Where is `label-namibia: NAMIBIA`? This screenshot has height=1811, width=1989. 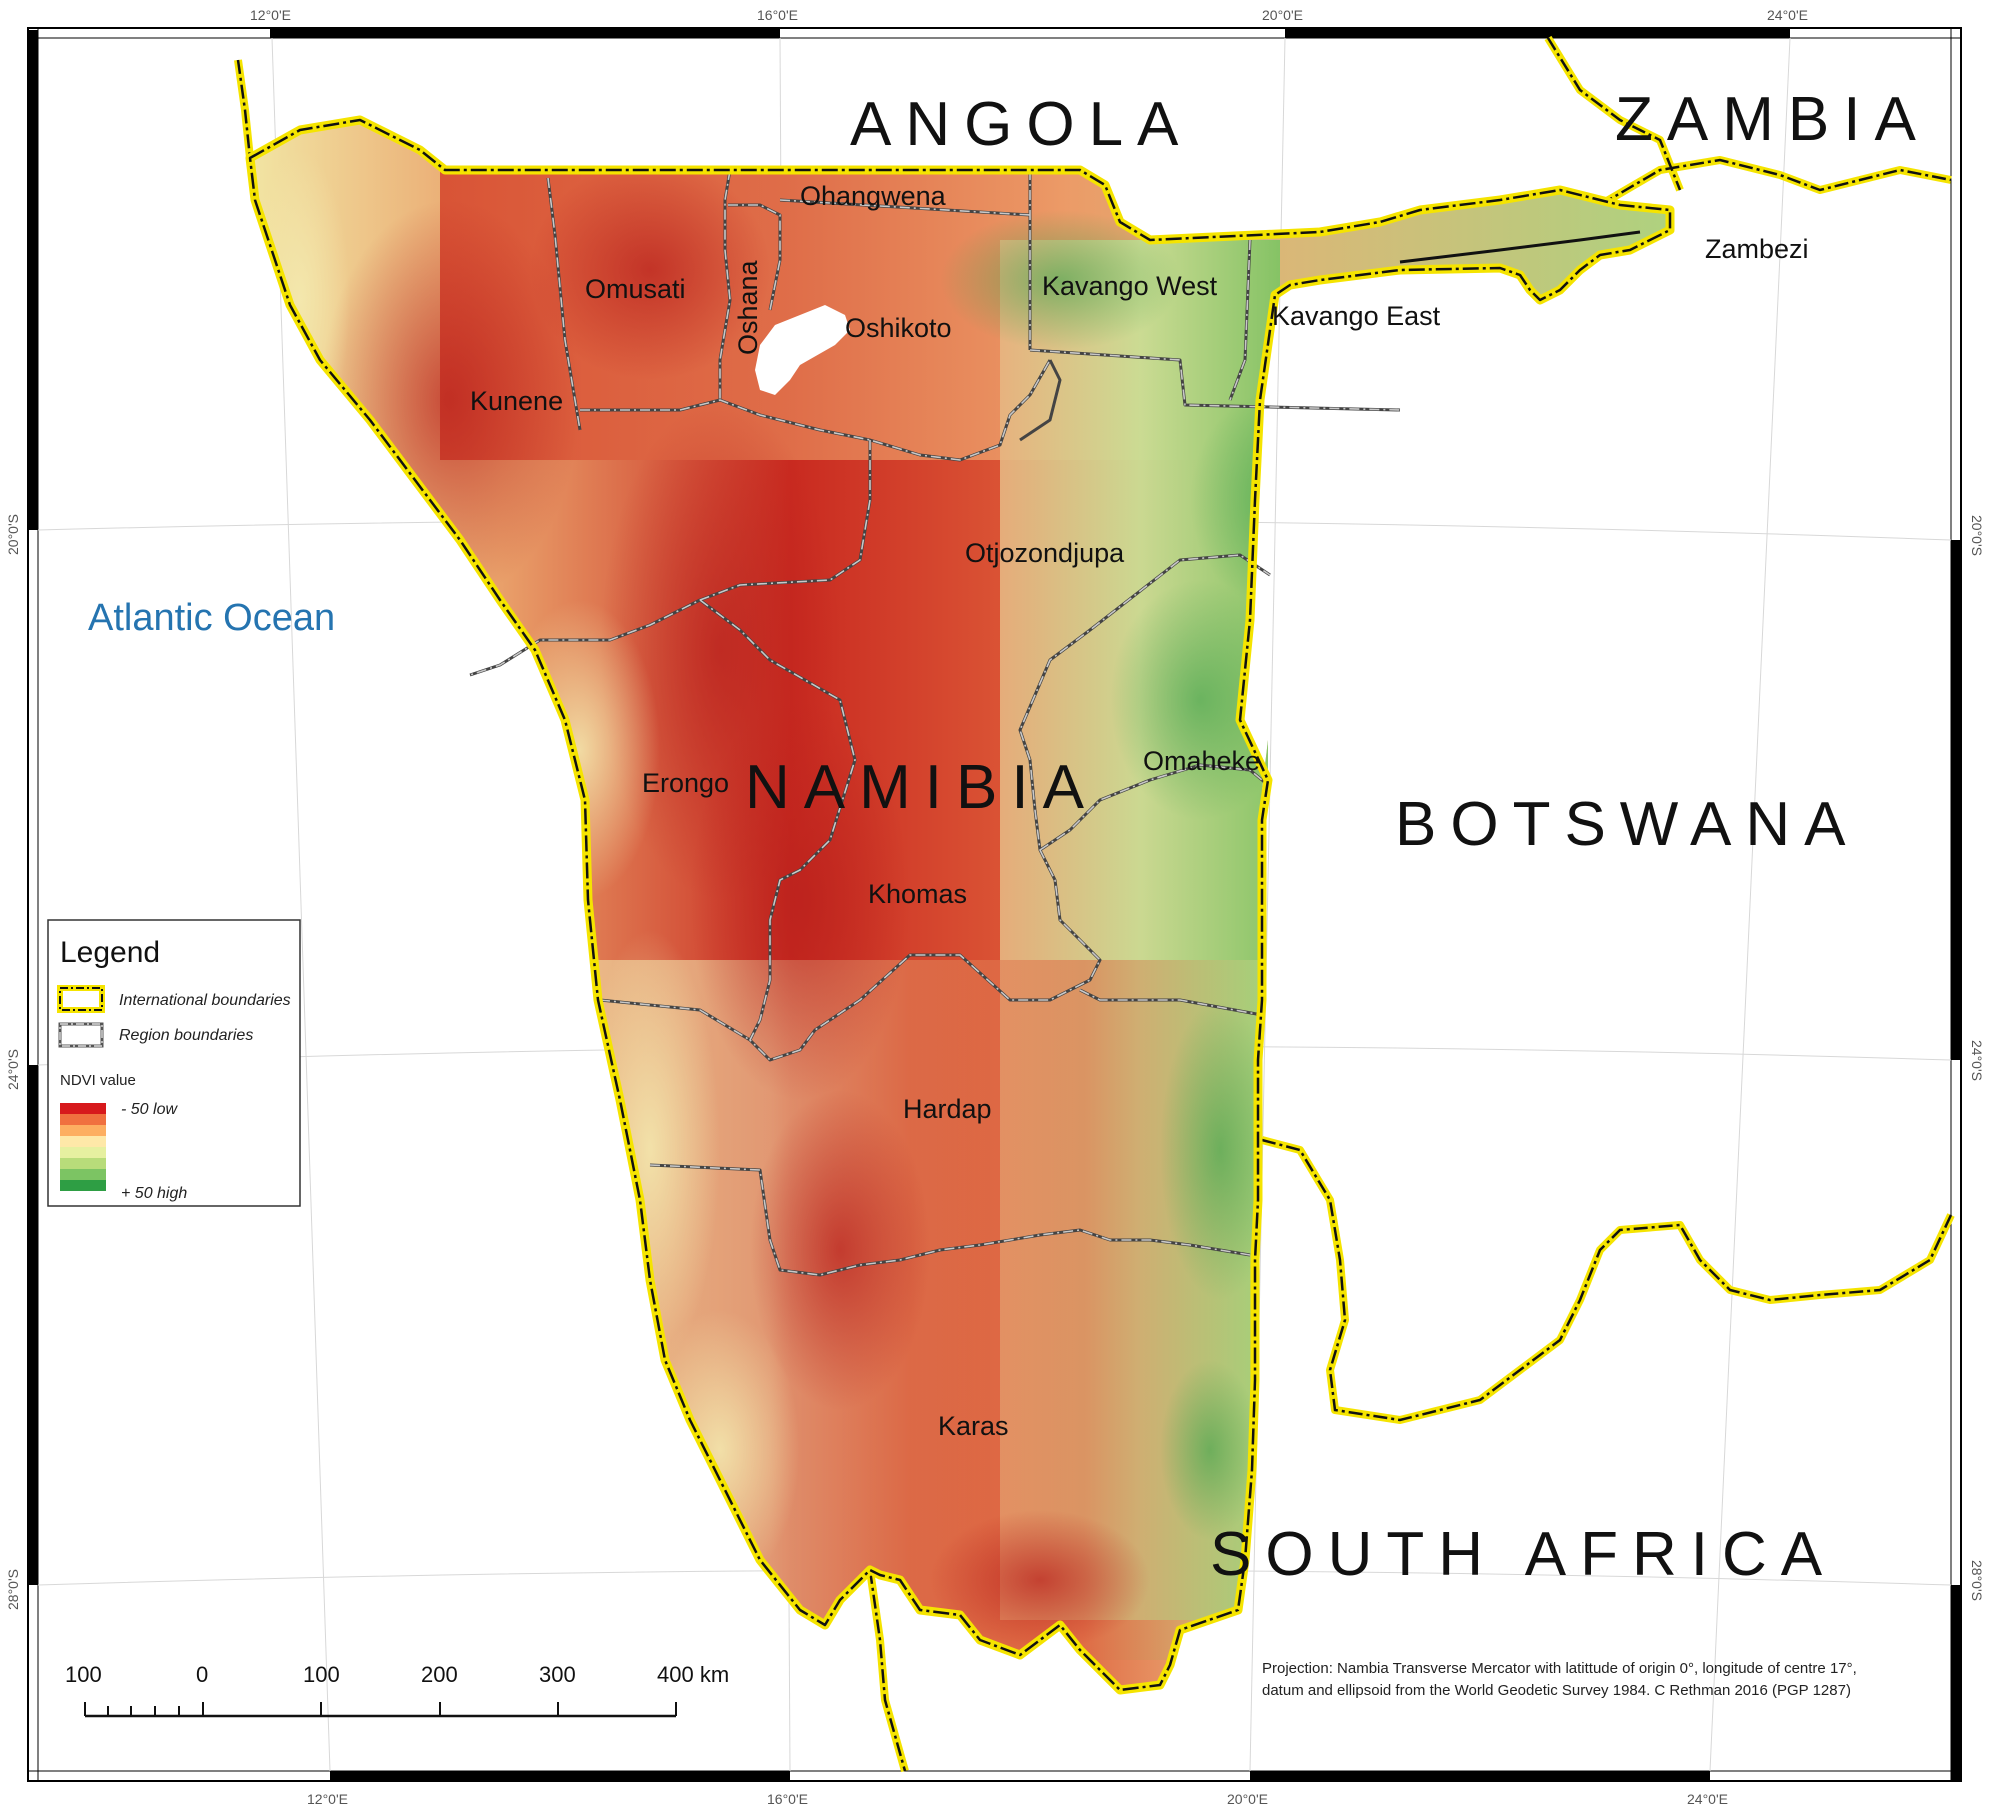 label-namibia: NAMIBIA is located at coordinates (921, 787).